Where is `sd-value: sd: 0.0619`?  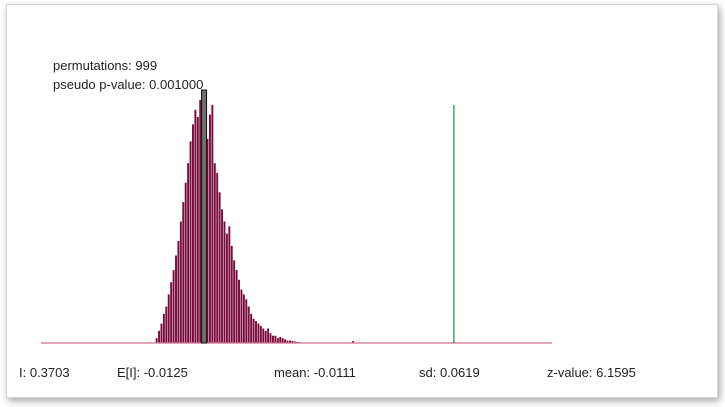 sd-value: sd: 0.0619 is located at coordinates (449, 372).